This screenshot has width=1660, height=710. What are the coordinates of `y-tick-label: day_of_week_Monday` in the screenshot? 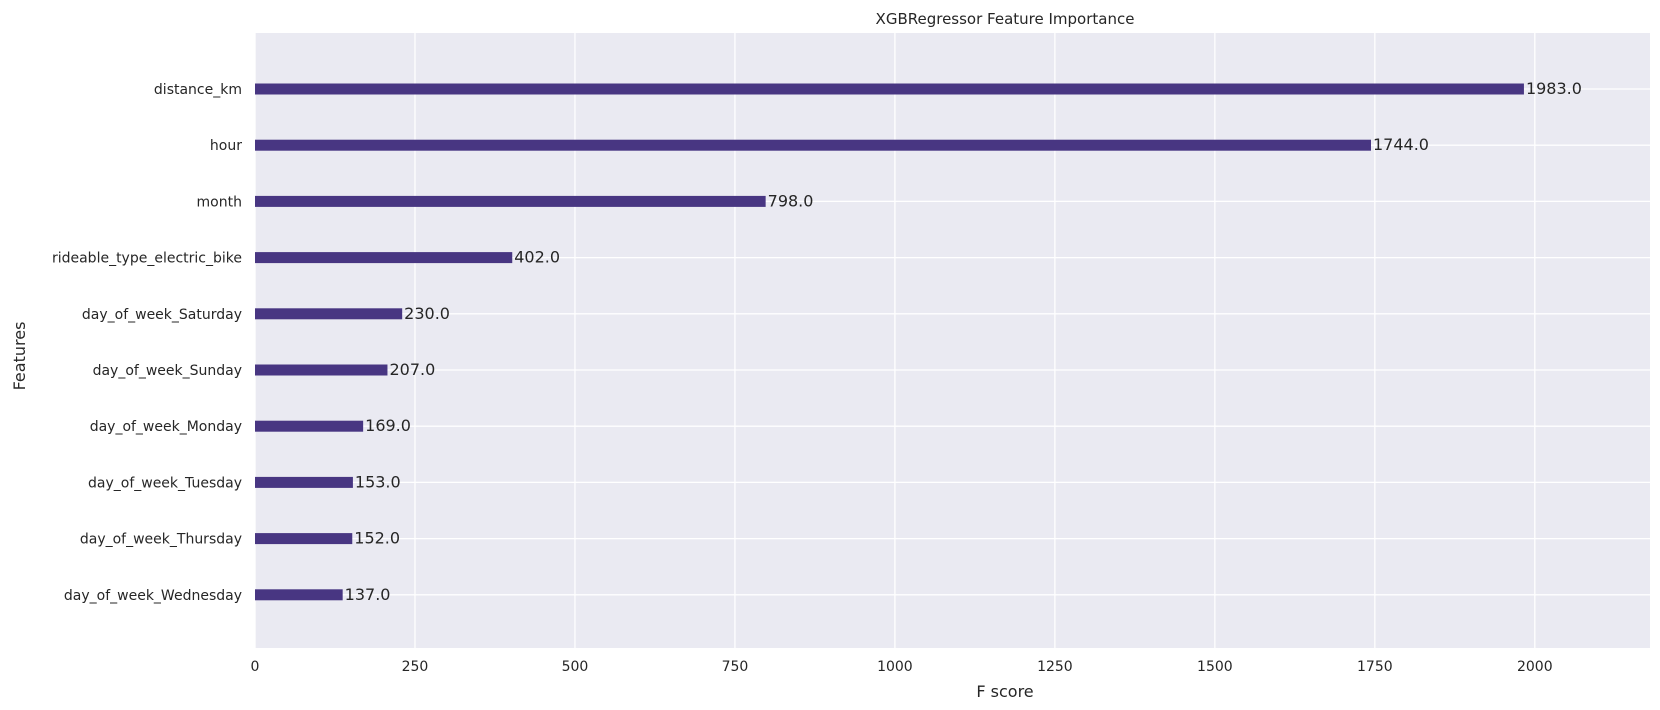 It's located at (166, 427).